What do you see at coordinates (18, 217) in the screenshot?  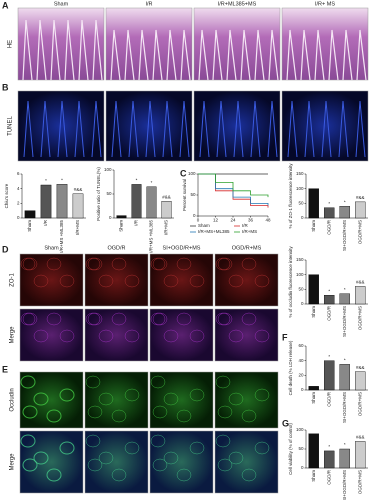 I see `y-tick-label: 0` at bounding box center [18, 217].